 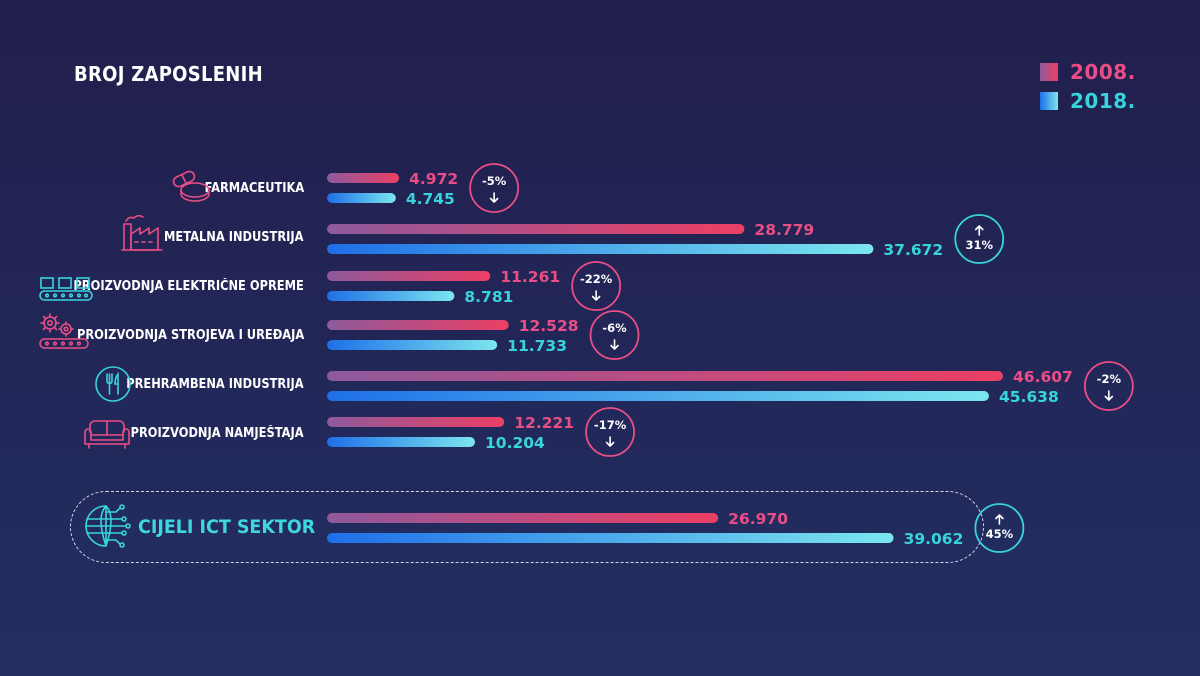 I want to click on conveyor-icon, so click(x=66, y=289).